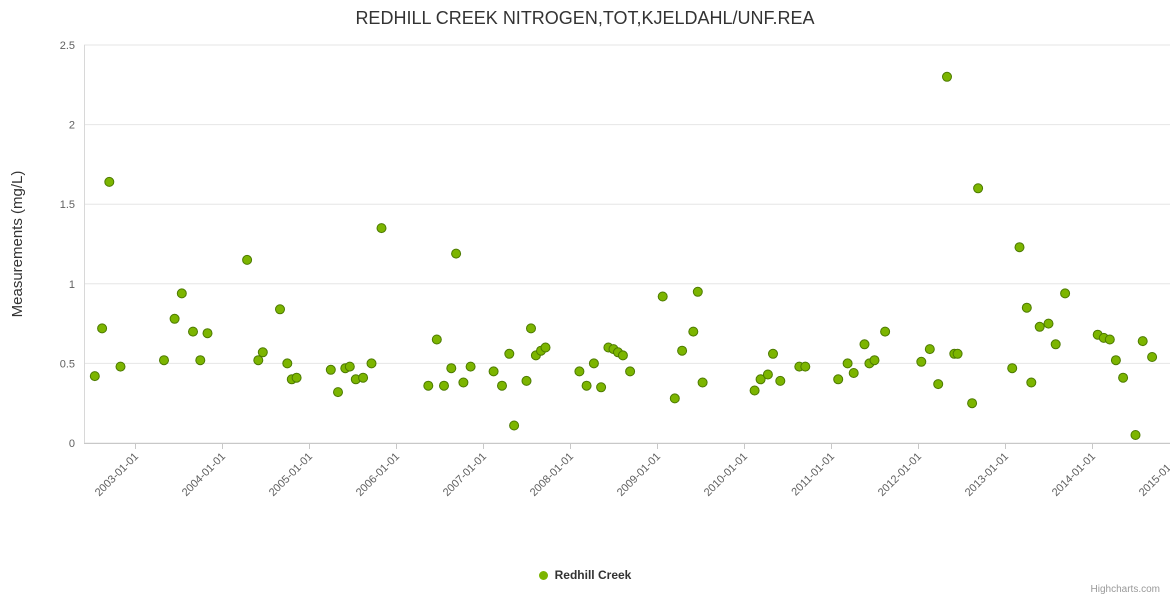 Image resolution: width=1170 pixels, height=600 pixels. What do you see at coordinates (614, 446) in the screenshot?
I see `x-axis-ticks` at bounding box center [614, 446].